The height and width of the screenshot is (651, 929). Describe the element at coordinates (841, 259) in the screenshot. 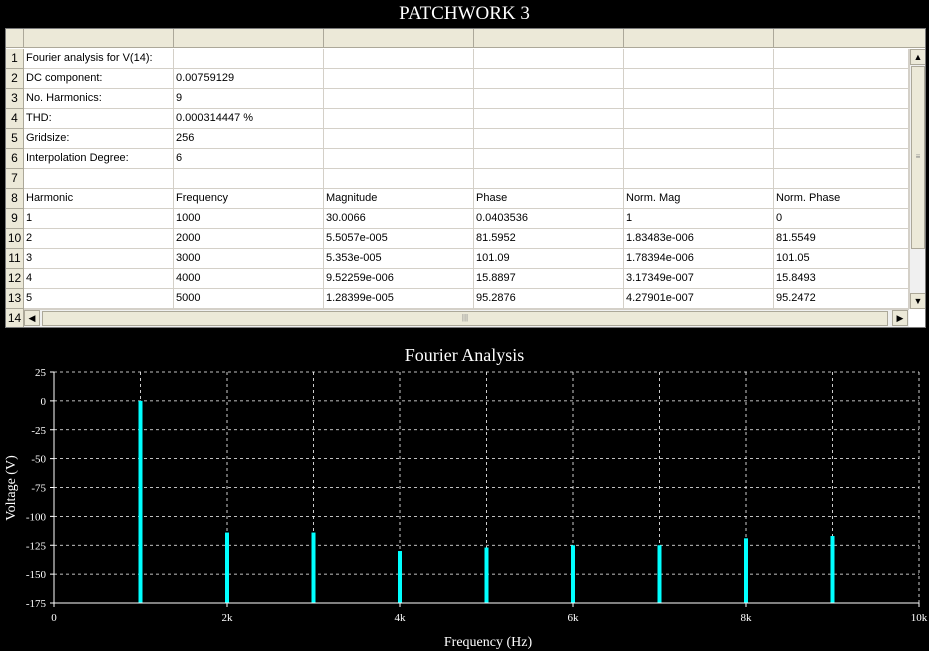

I see `table-cell: 101.05` at that location.